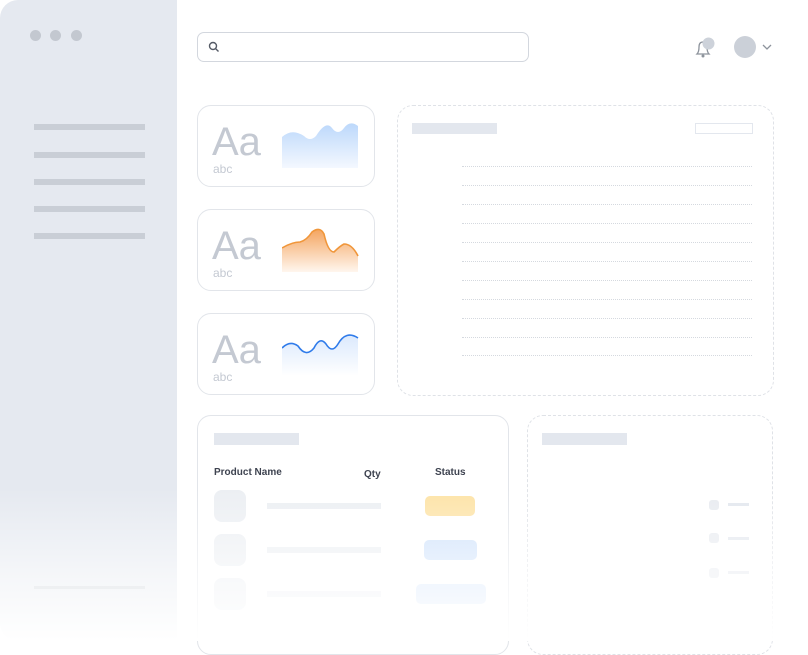 Image resolution: width=808 pixels, height=655 pixels. What do you see at coordinates (213, 46) in the screenshot?
I see `search-icon` at bounding box center [213, 46].